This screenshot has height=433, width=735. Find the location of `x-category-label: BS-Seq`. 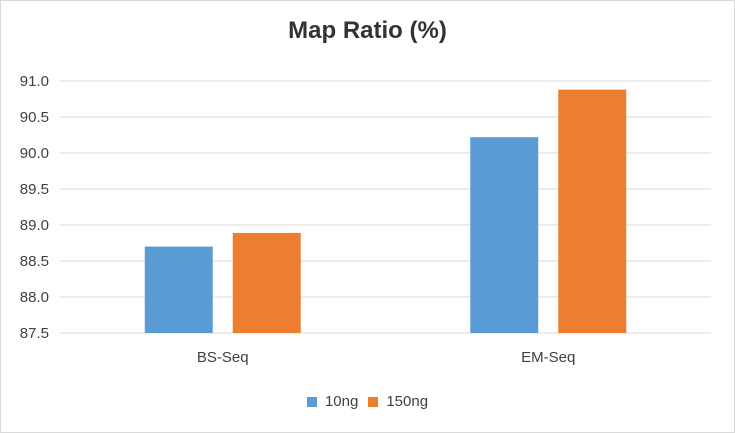

x-category-label: BS-Seq is located at coordinates (223, 357).